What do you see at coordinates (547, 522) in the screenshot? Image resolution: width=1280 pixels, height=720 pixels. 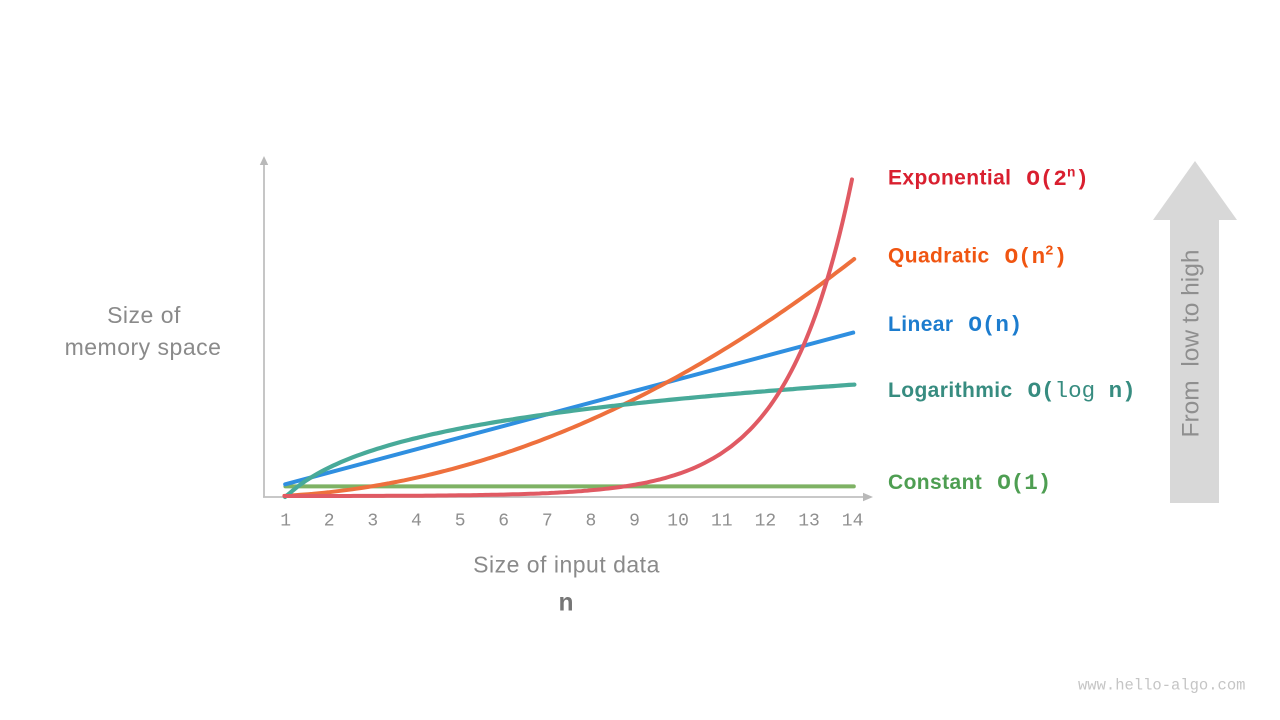 I see `svg-text: 7` at bounding box center [547, 522].